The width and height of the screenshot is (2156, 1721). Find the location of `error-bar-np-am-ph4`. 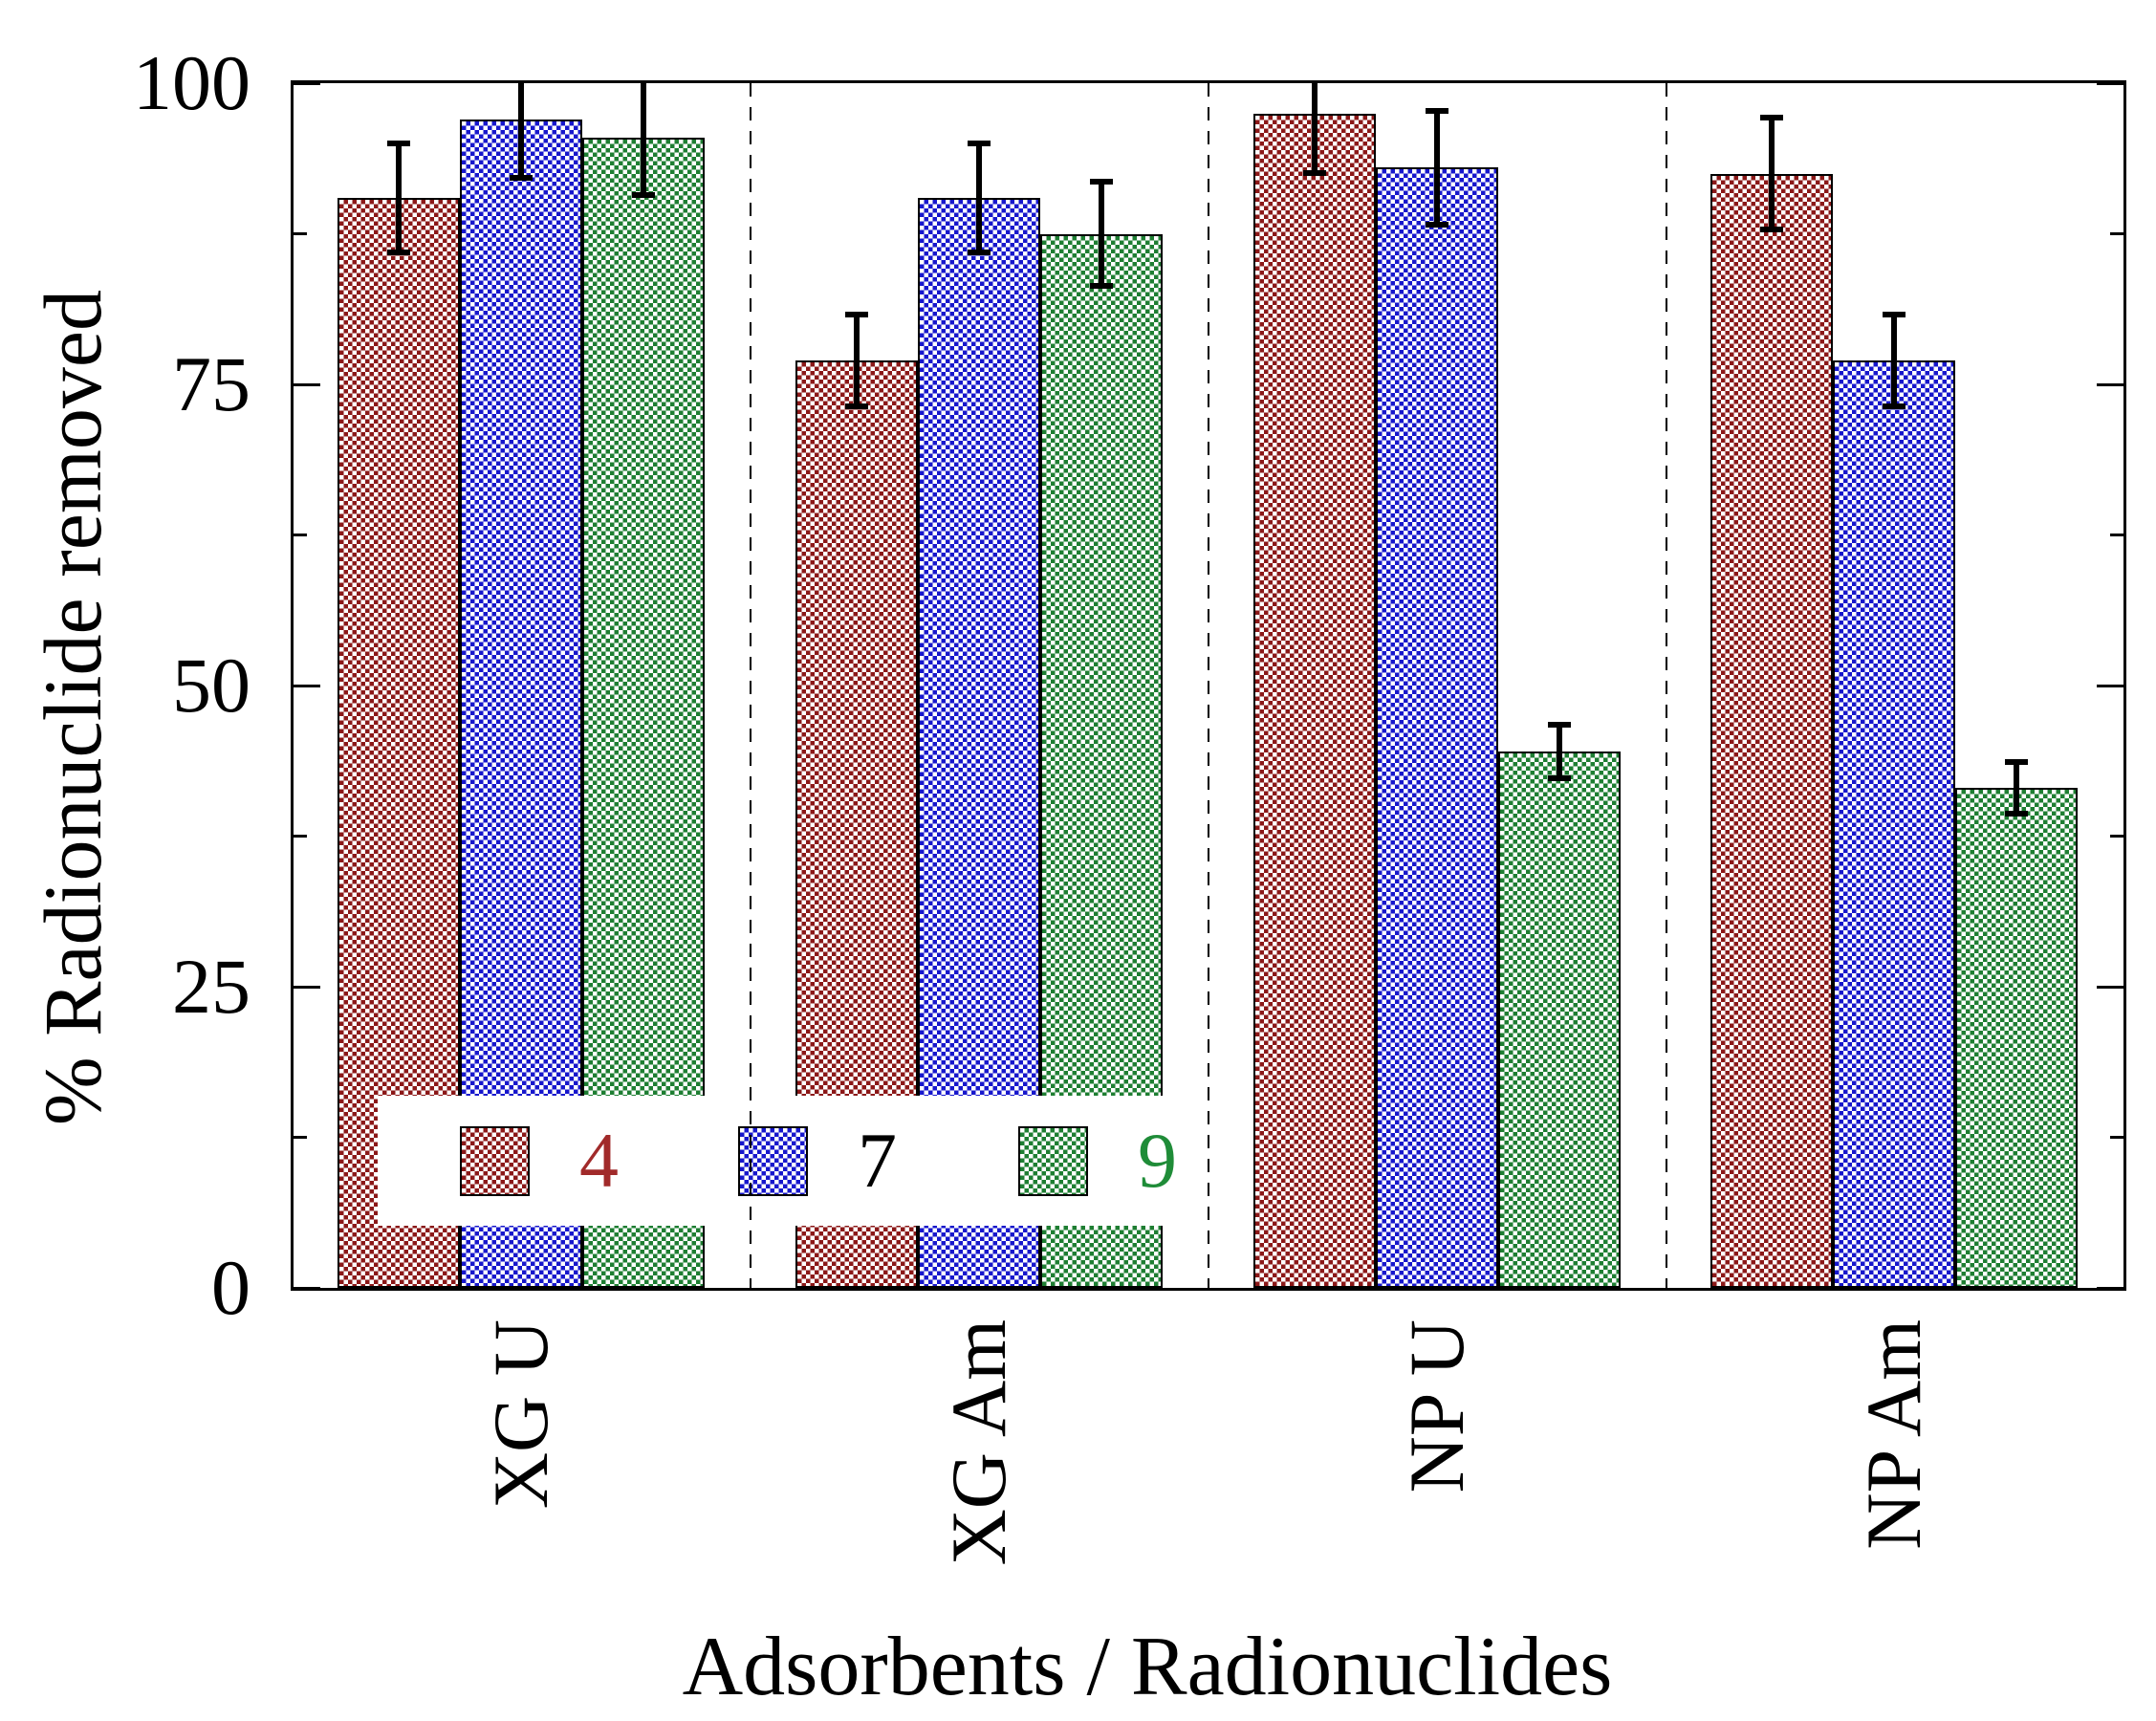

error-bar-np-am-ph4 is located at coordinates (1772, 173).